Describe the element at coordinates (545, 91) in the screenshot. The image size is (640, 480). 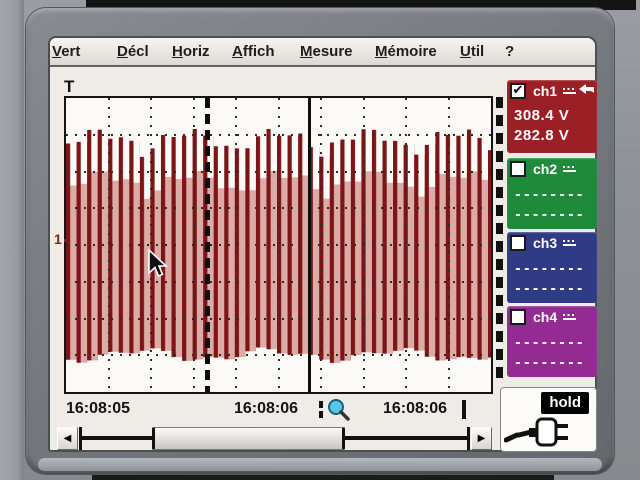
I see `ch1-label: ch1` at that location.